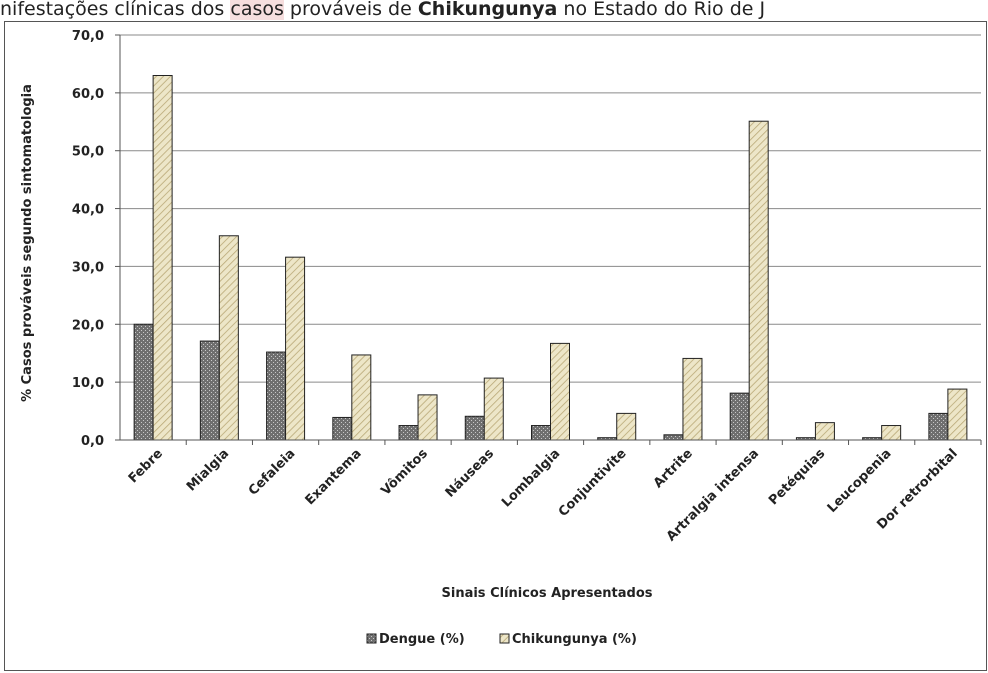 The image size is (988, 673). Describe the element at coordinates (88, 267) in the screenshot. I see `y-tick-label: 30,0` at that location.